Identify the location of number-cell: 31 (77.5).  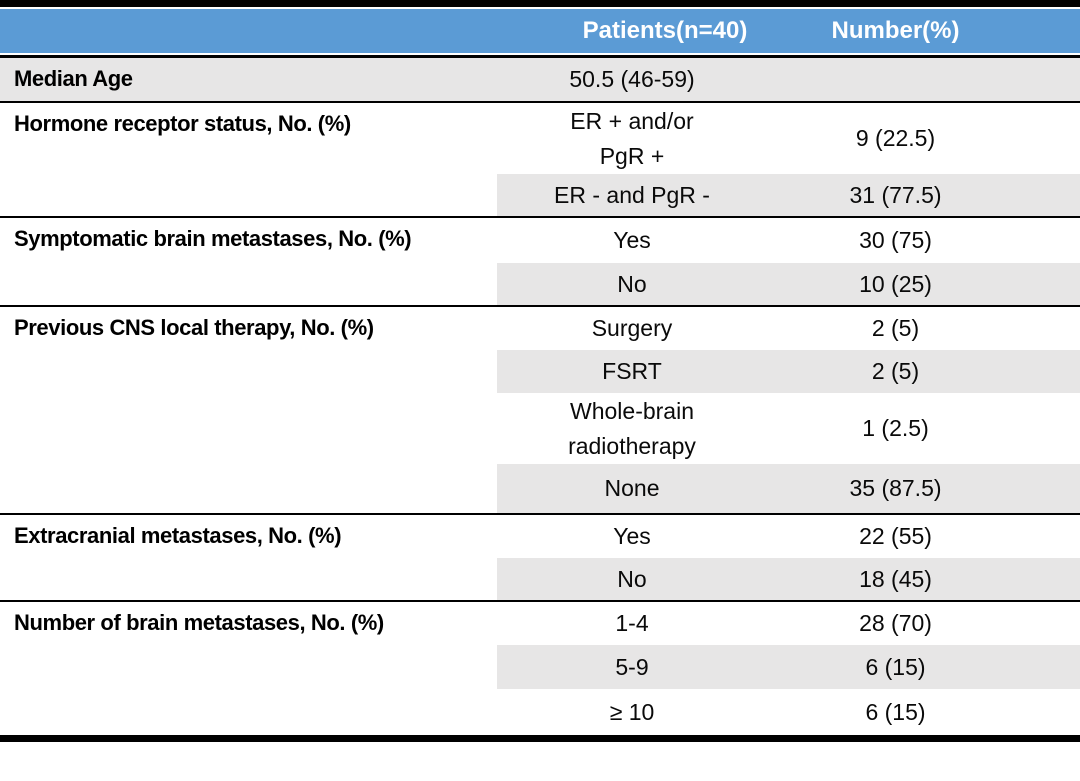
(923, 195).